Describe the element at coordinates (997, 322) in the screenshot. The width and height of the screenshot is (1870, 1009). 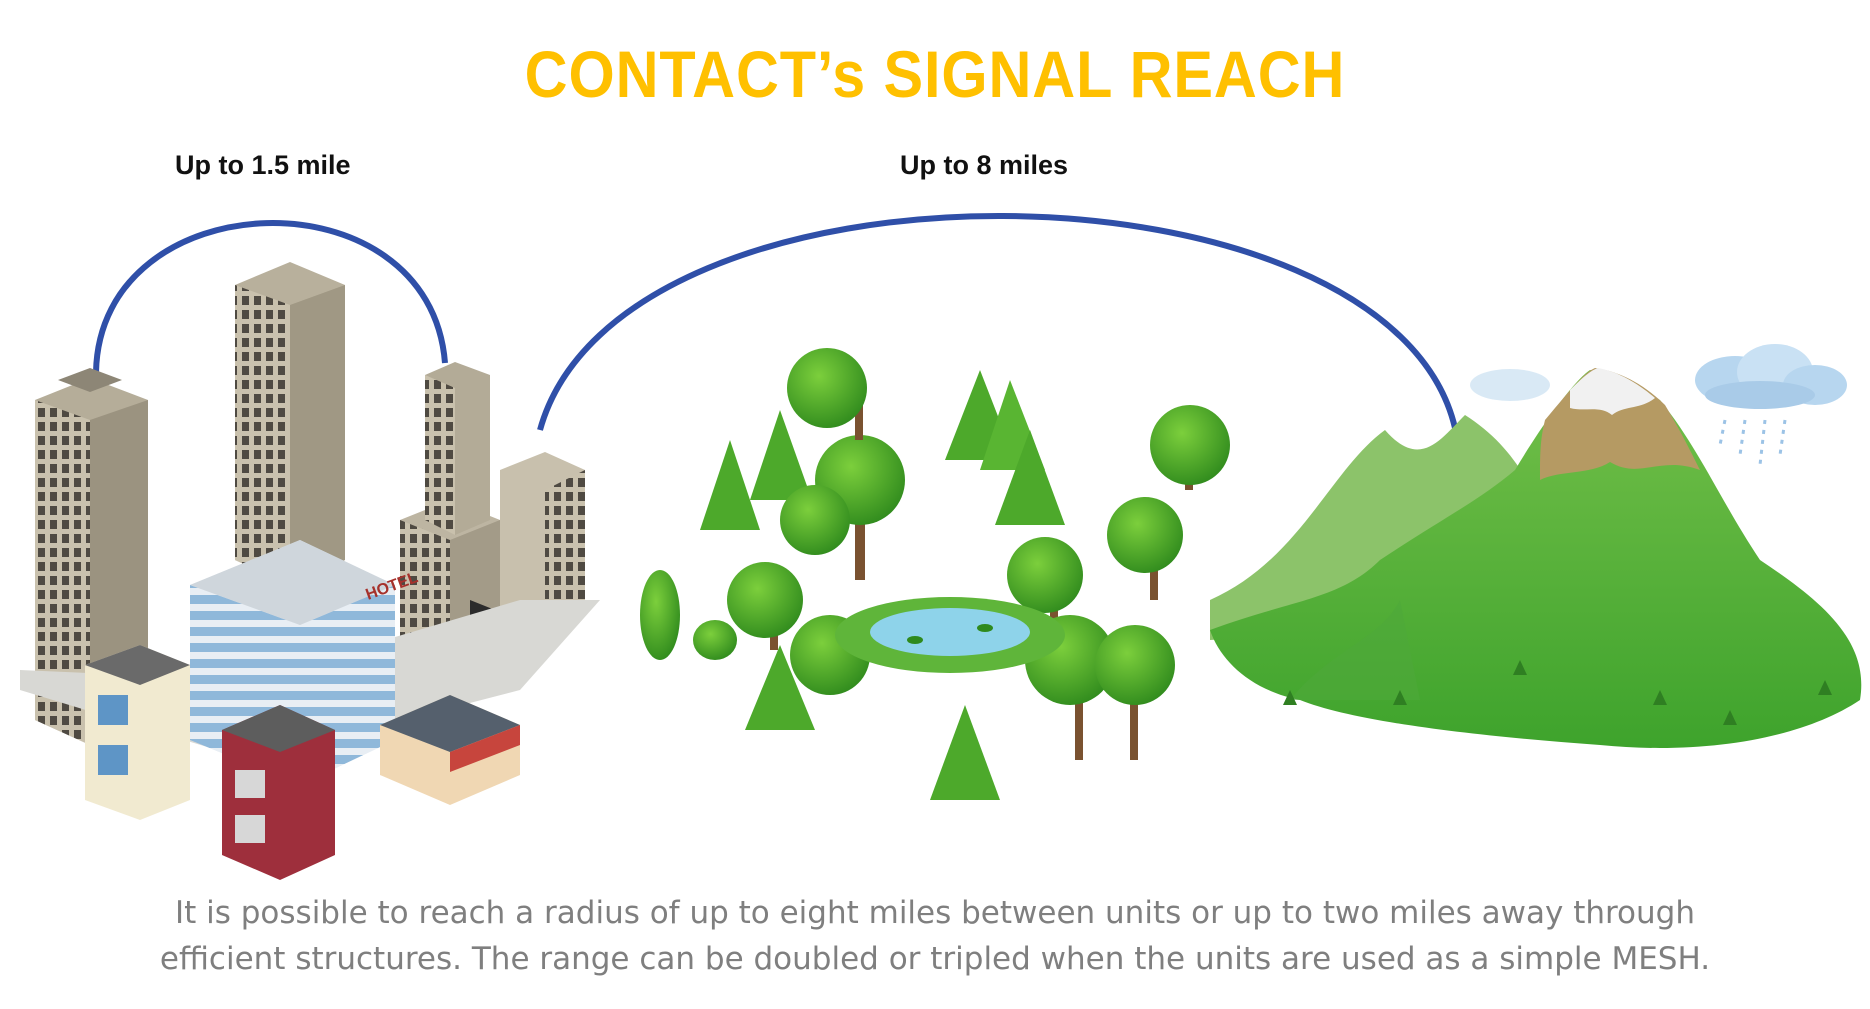
I see `signal-arc-long` at that location.